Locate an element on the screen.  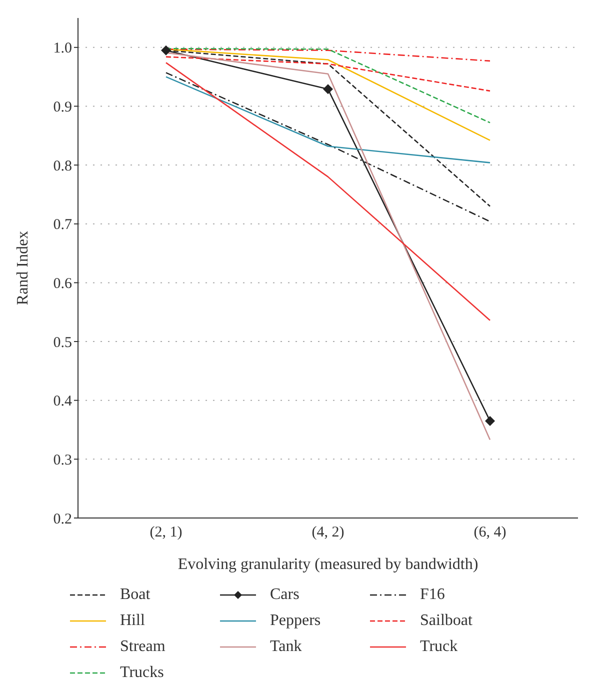
legend-label: Stream is located at coordinates (143, 647).